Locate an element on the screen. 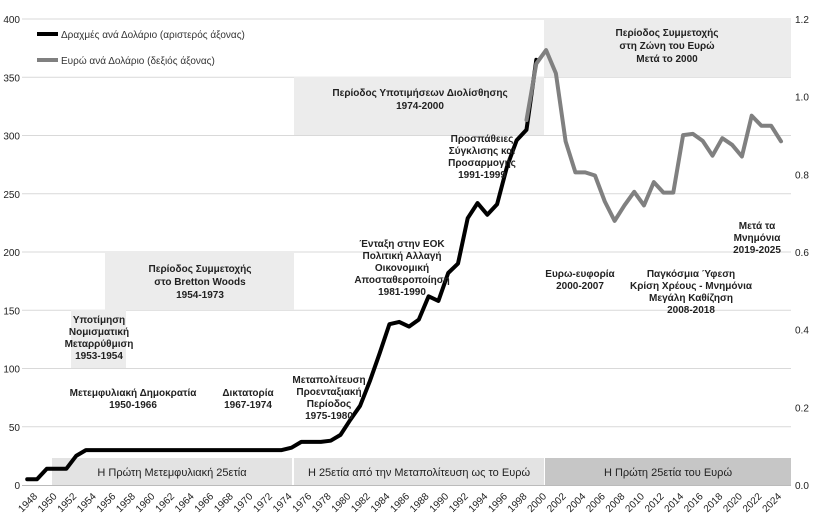 The image size is (816, 532). x-tick-2024: 2024 is located at coordinates (773, 503).